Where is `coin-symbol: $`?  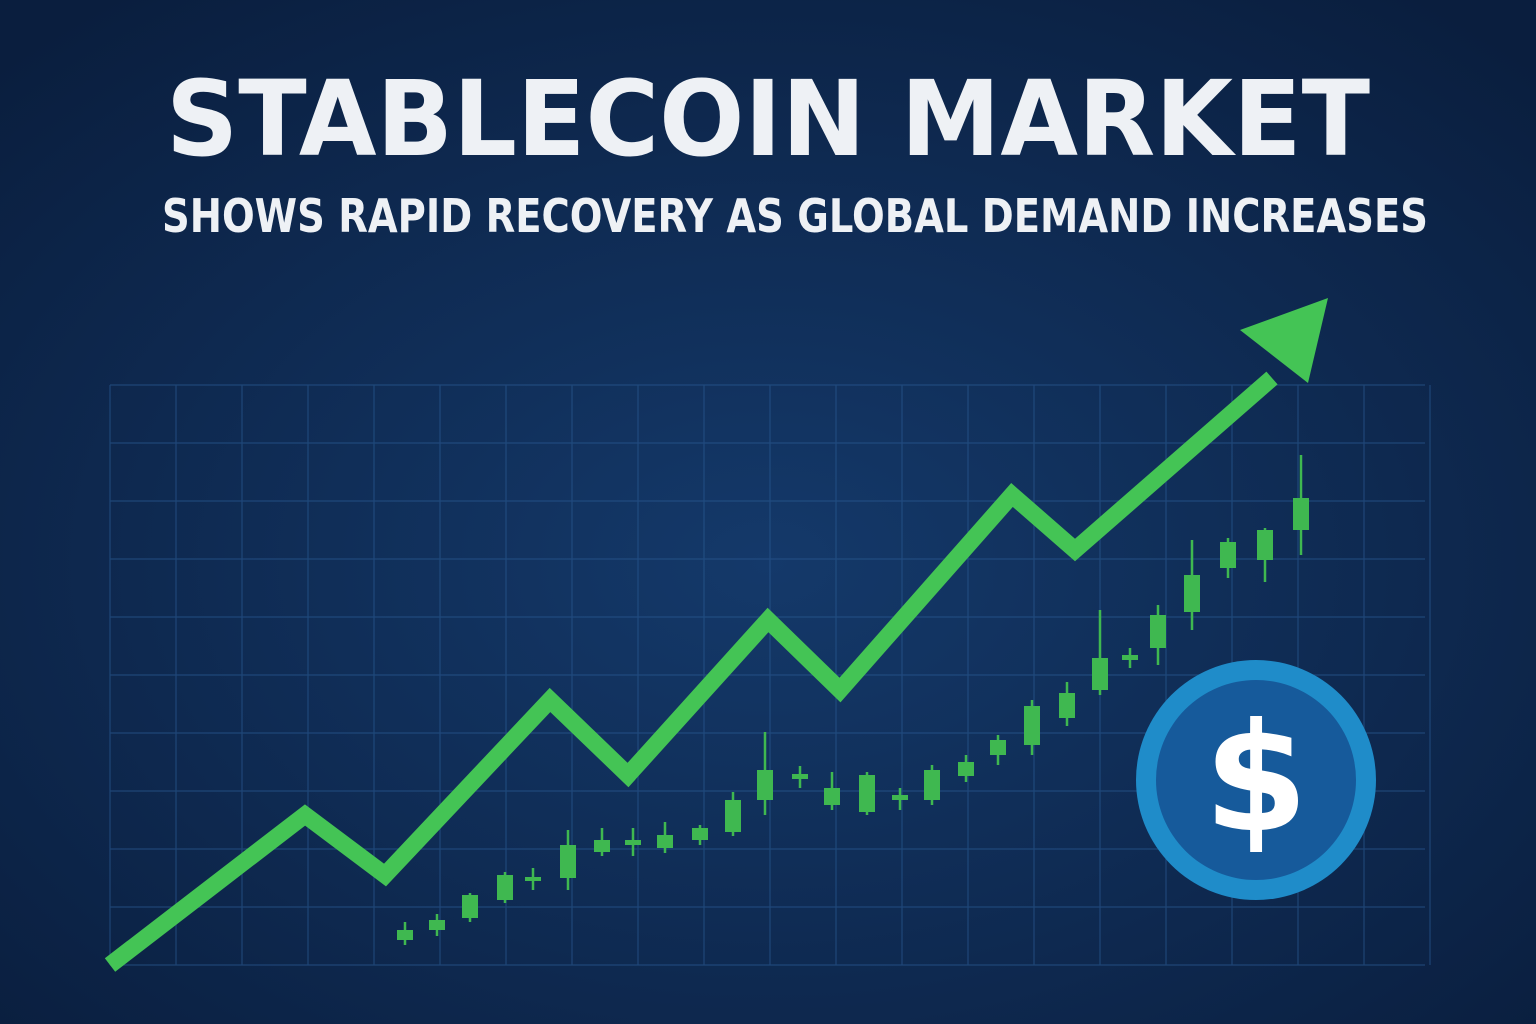
coin-symbol: $ is located at coordinates (1256, 779).